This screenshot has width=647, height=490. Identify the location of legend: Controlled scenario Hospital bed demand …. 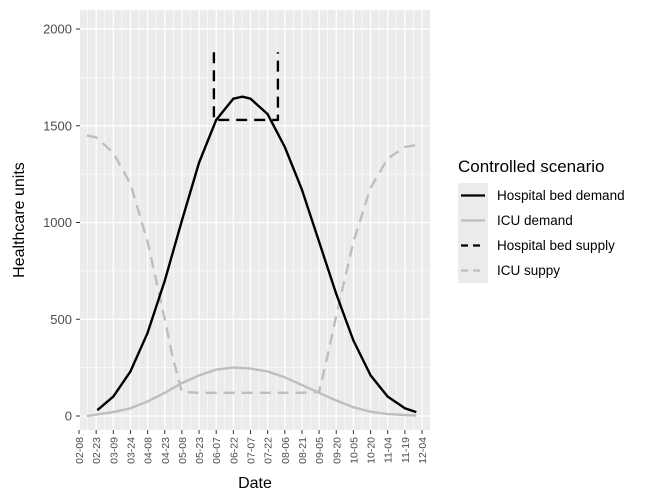
(541, 220).